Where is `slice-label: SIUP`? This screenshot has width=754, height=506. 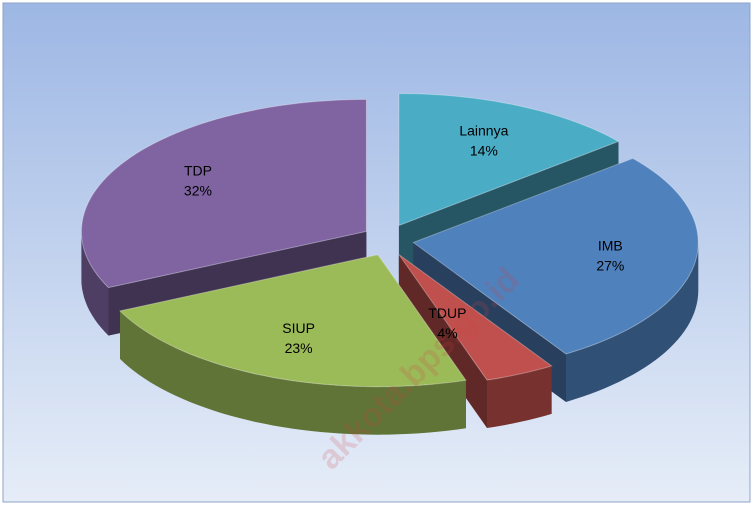
slice-label: SIUP is located at coordinates (298, 328).